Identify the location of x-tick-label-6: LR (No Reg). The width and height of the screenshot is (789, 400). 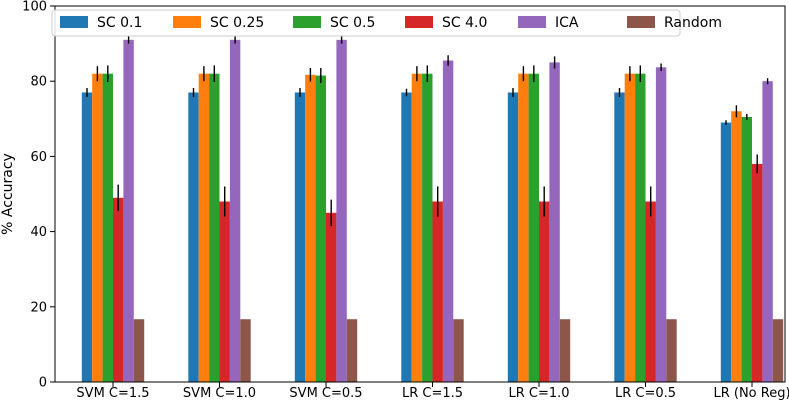
(751, 393).